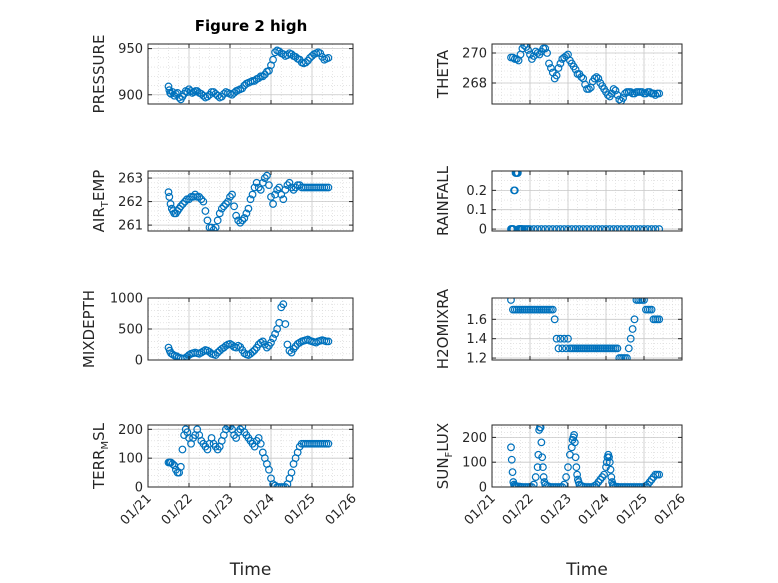  I want to click on x-tick-label: 01/23, so click(218, 509).